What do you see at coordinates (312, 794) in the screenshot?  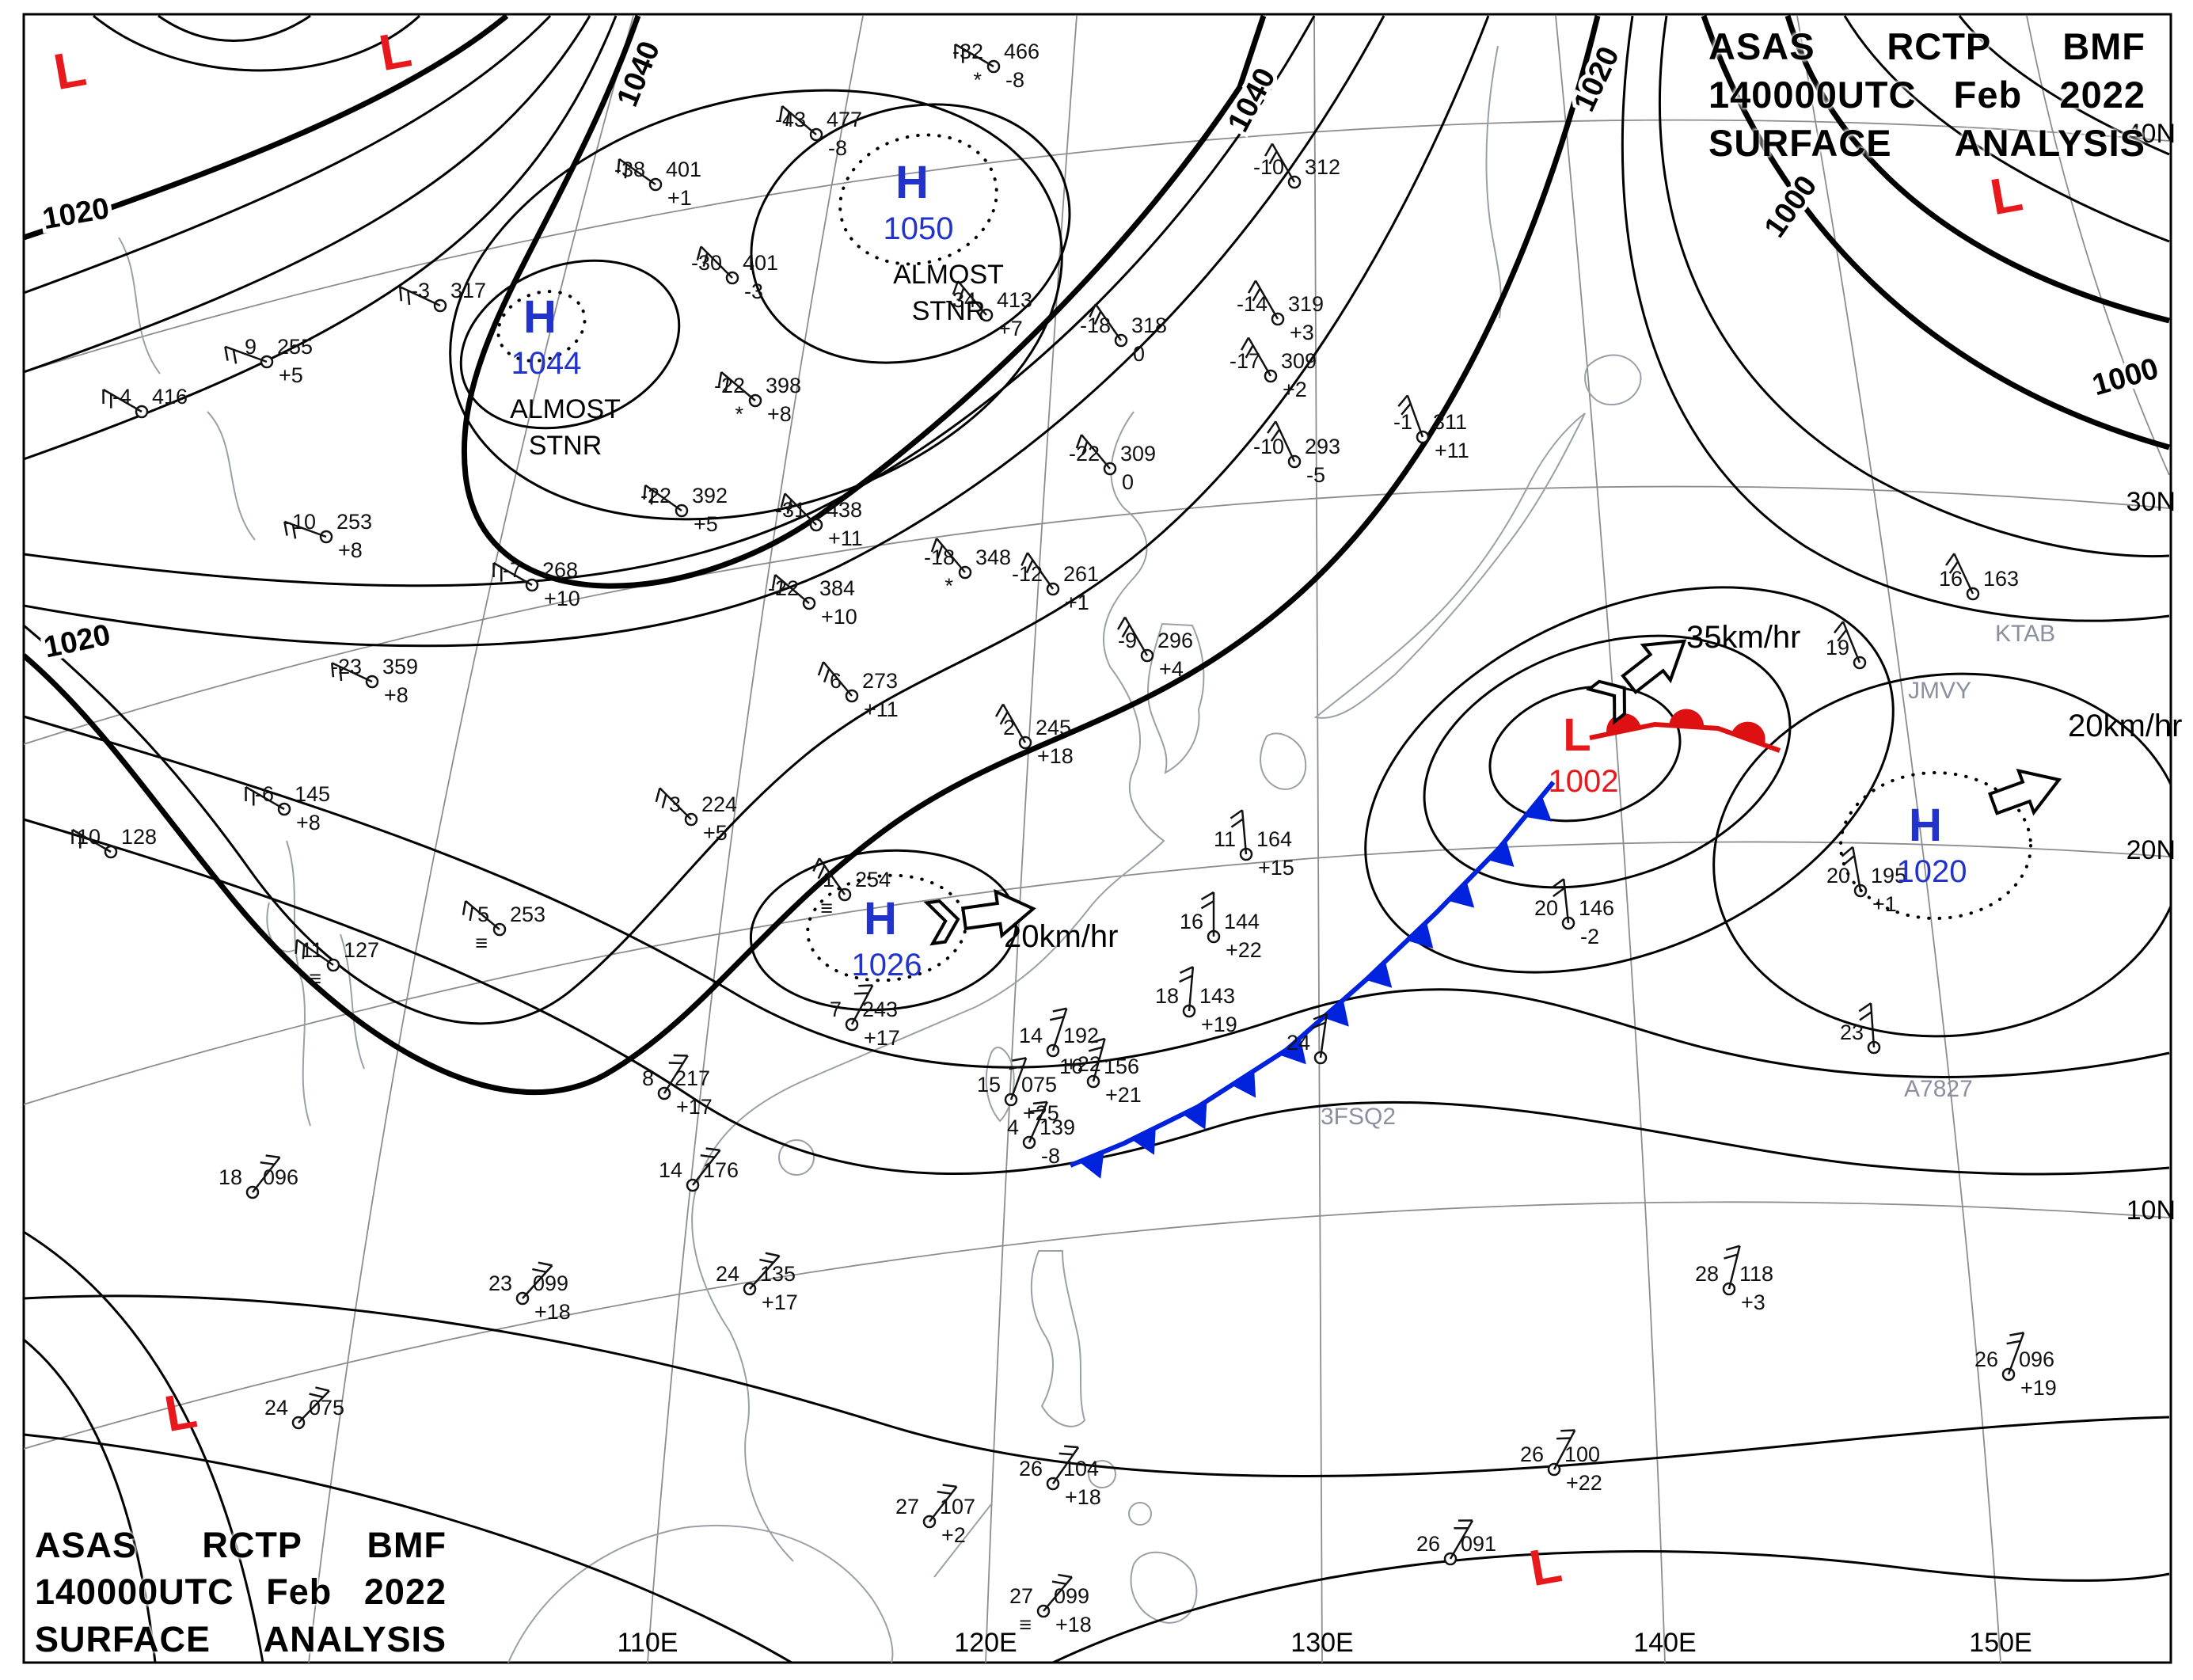 I see `station-pressure: 145` at bounding box center [312, 794].